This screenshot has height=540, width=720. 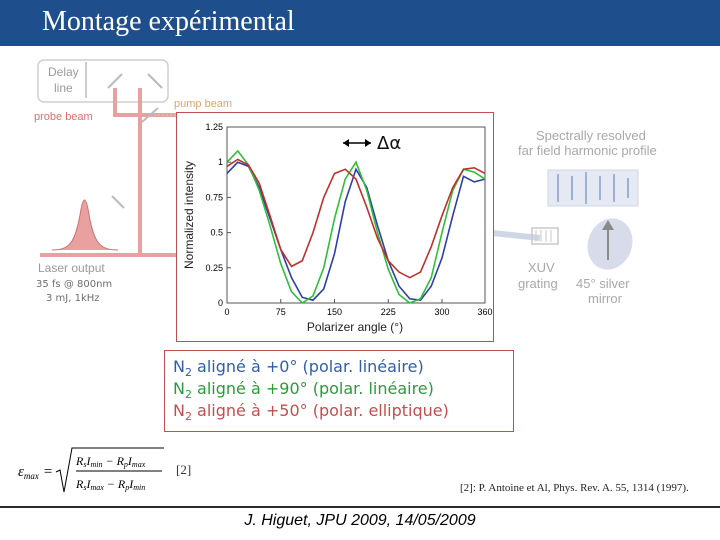 What do you see at coordinates (307, 366) in the screenshot?
I see `legend-post: aligné à +0° (polar. linéaire)` at bounding box center [307, 366].